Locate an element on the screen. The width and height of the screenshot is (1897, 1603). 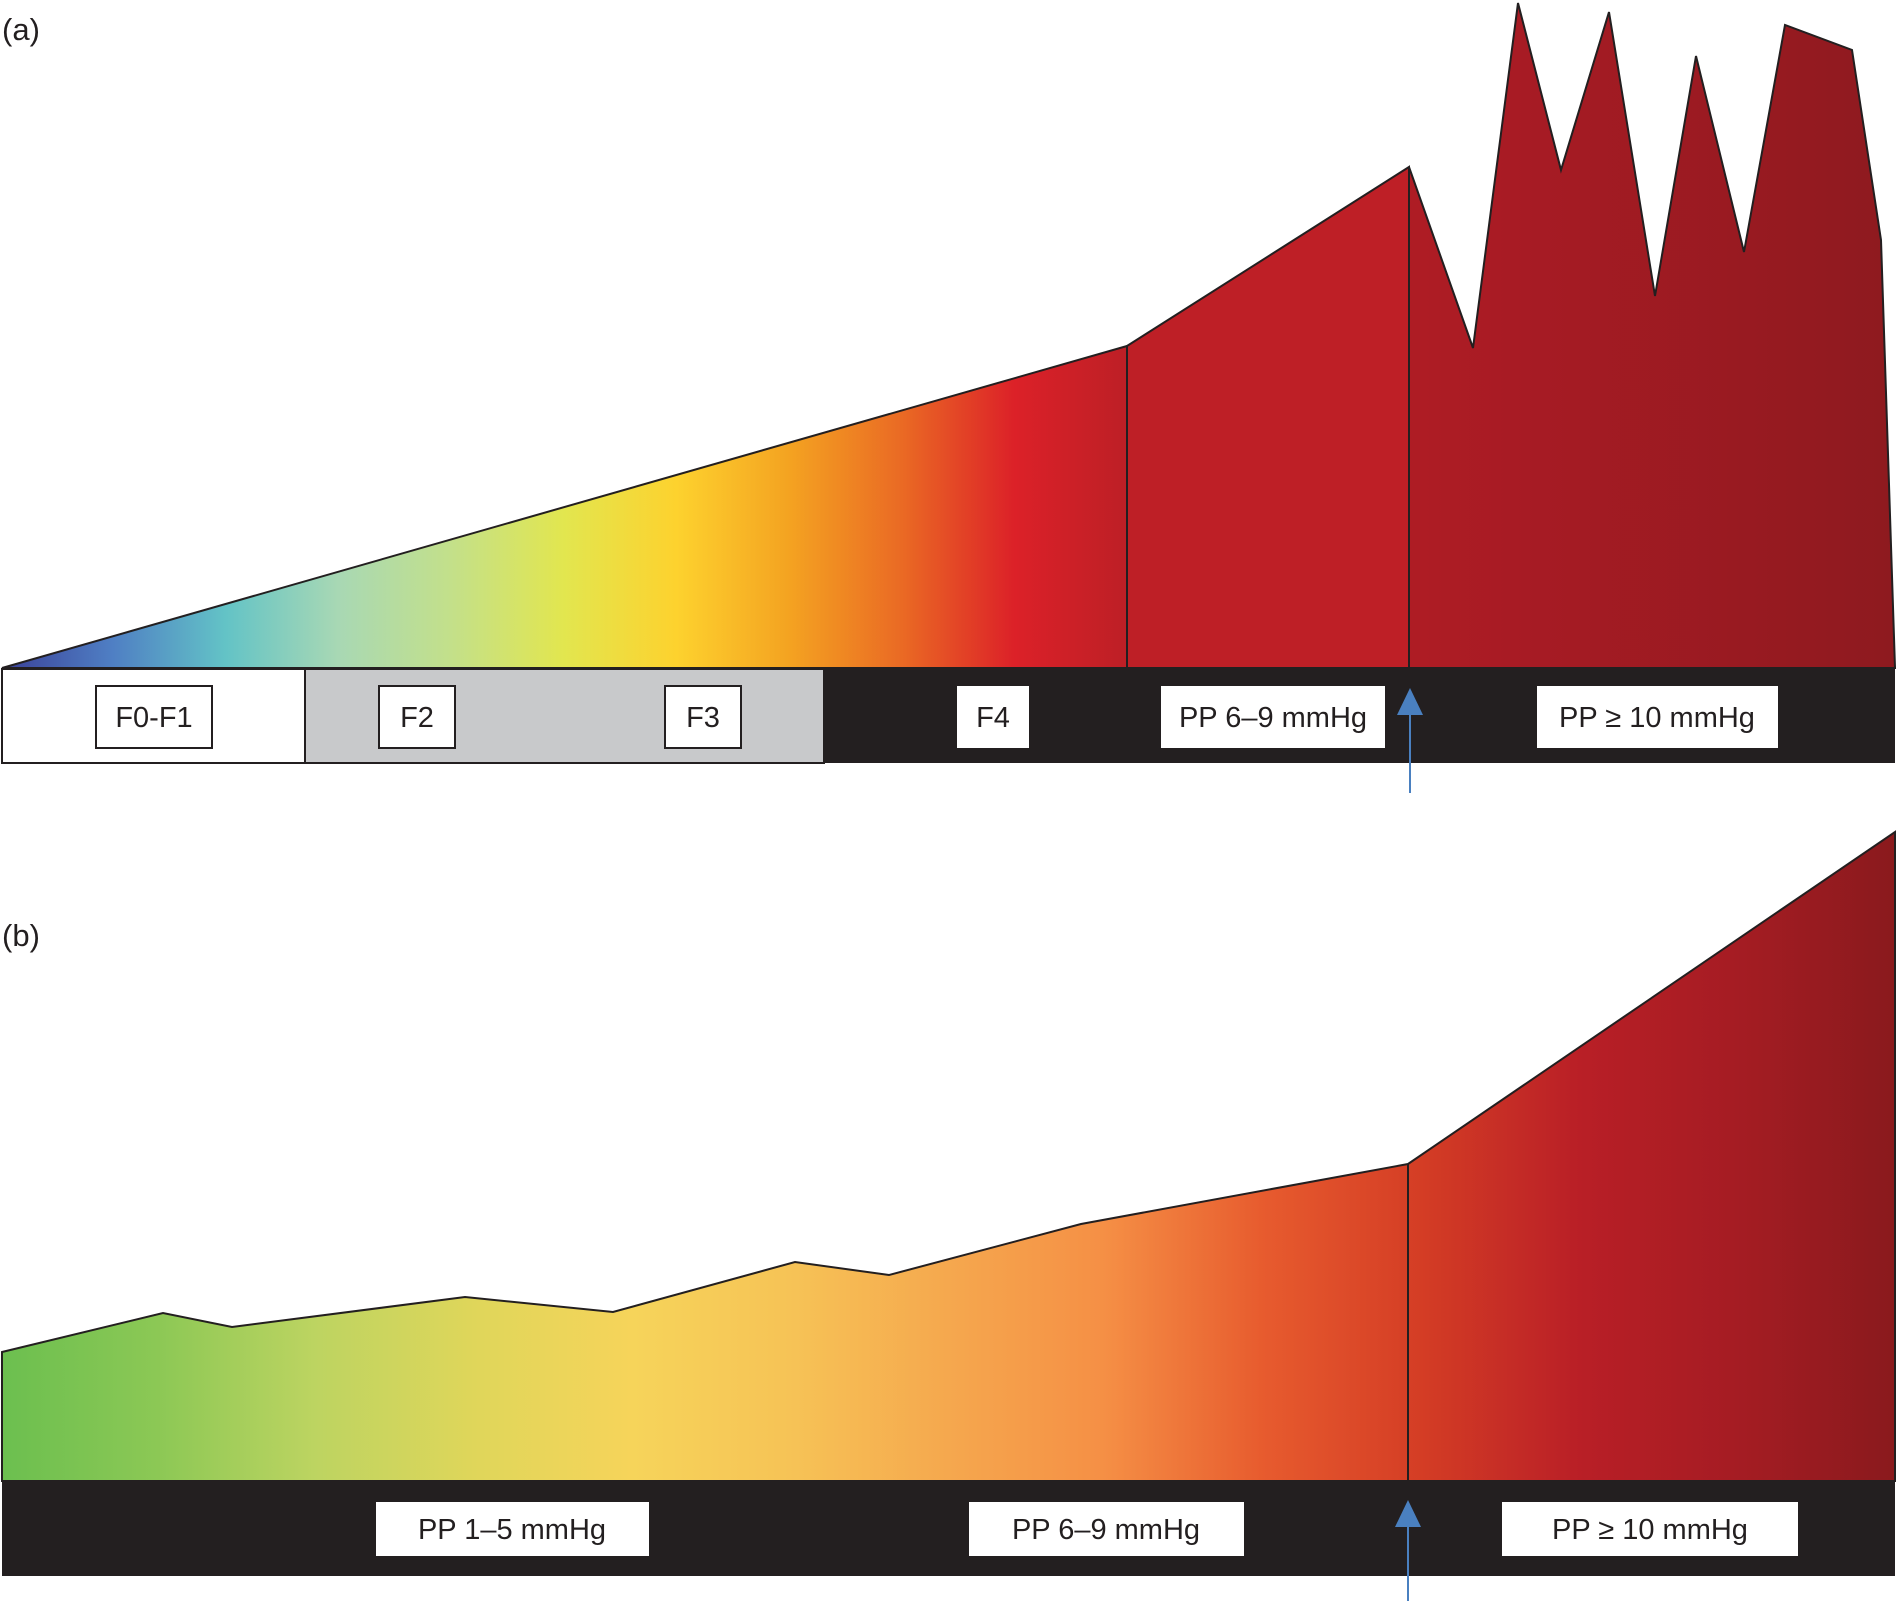
stage-label-f0-f1: F0-F1 is located at coordinates (153, 718).